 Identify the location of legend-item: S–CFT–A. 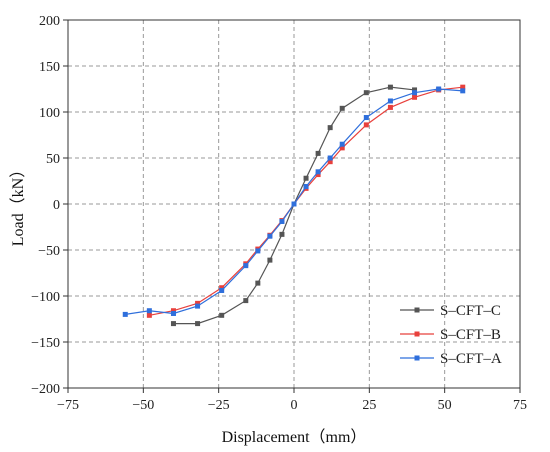
(451, 359).